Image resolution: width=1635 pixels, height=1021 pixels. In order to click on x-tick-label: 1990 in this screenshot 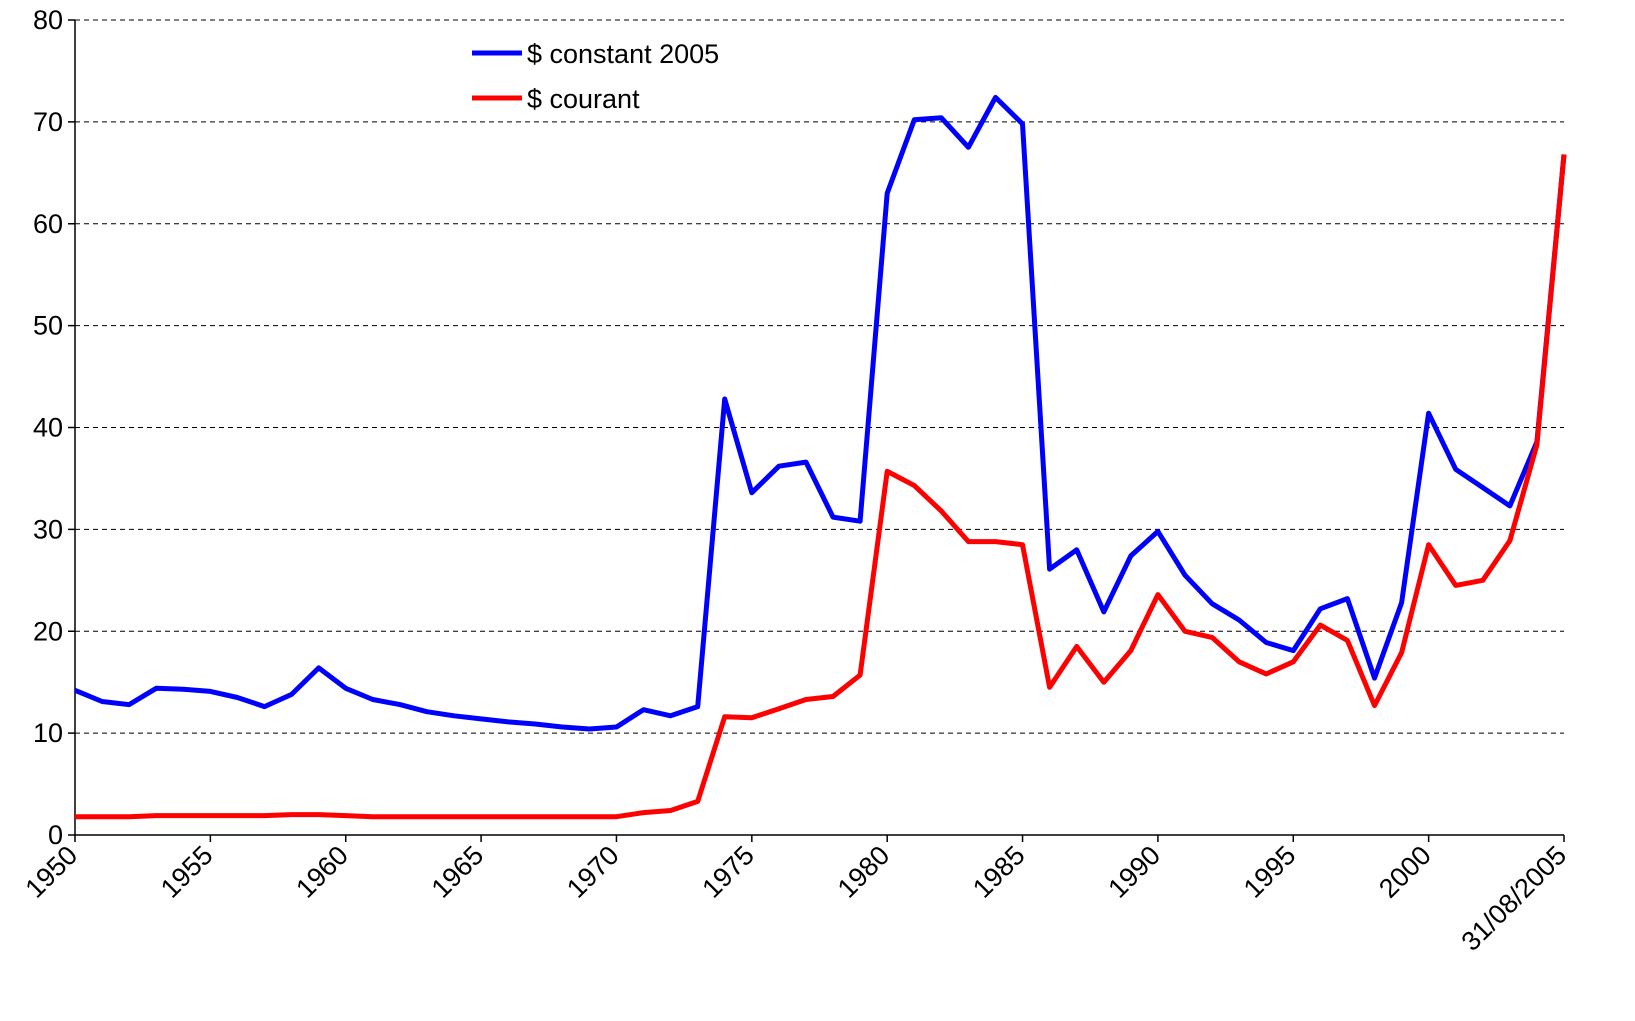, I will do `click(1134, 872)`.